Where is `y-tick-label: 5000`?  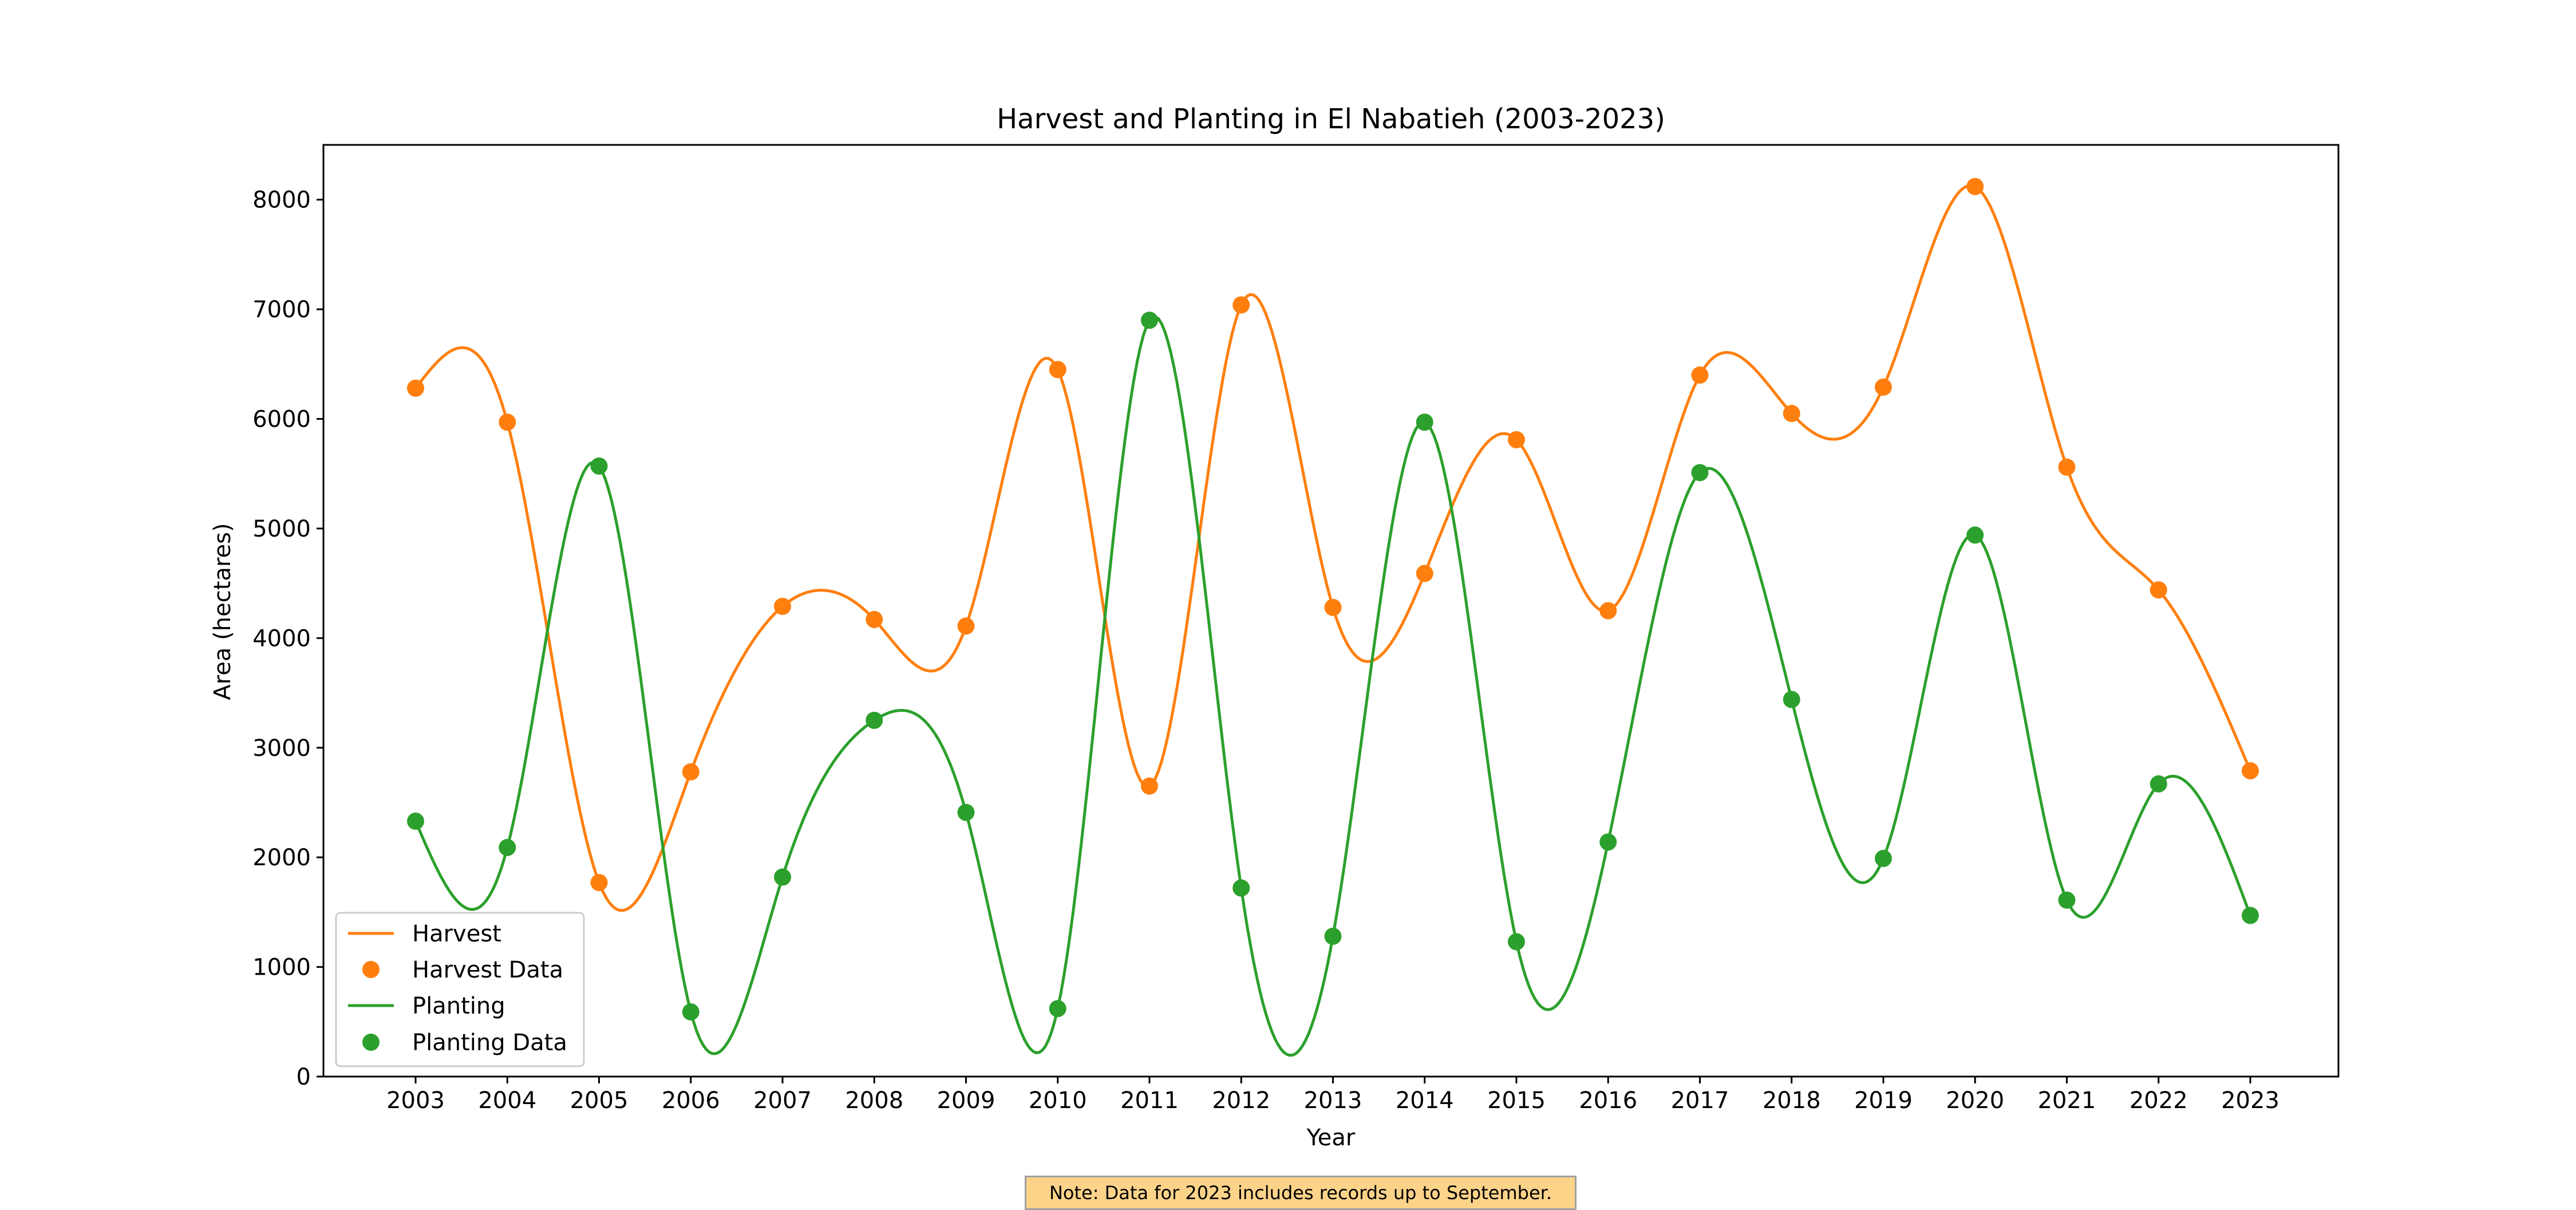
y-tick-label: 5000 is located at coordinates (281, 529).